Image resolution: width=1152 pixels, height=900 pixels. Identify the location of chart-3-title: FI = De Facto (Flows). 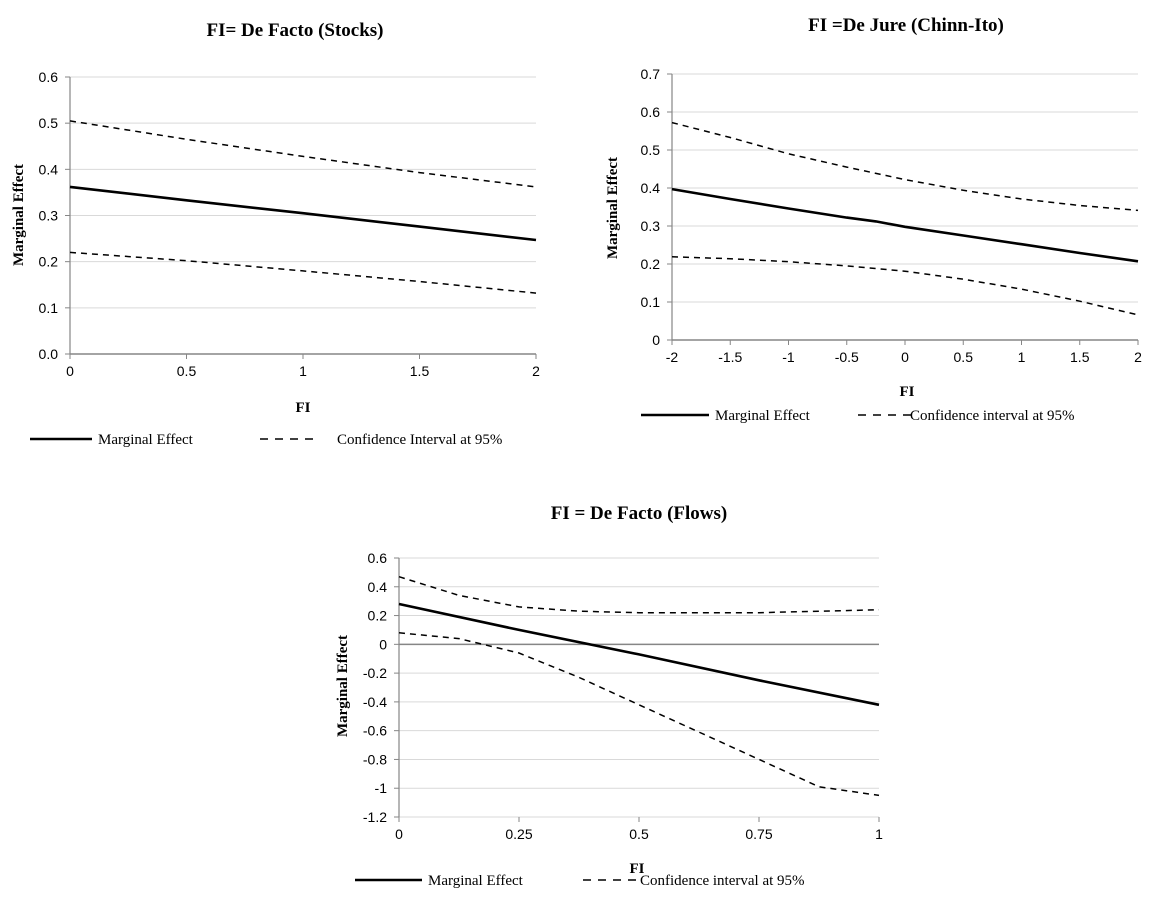
(639, 513).